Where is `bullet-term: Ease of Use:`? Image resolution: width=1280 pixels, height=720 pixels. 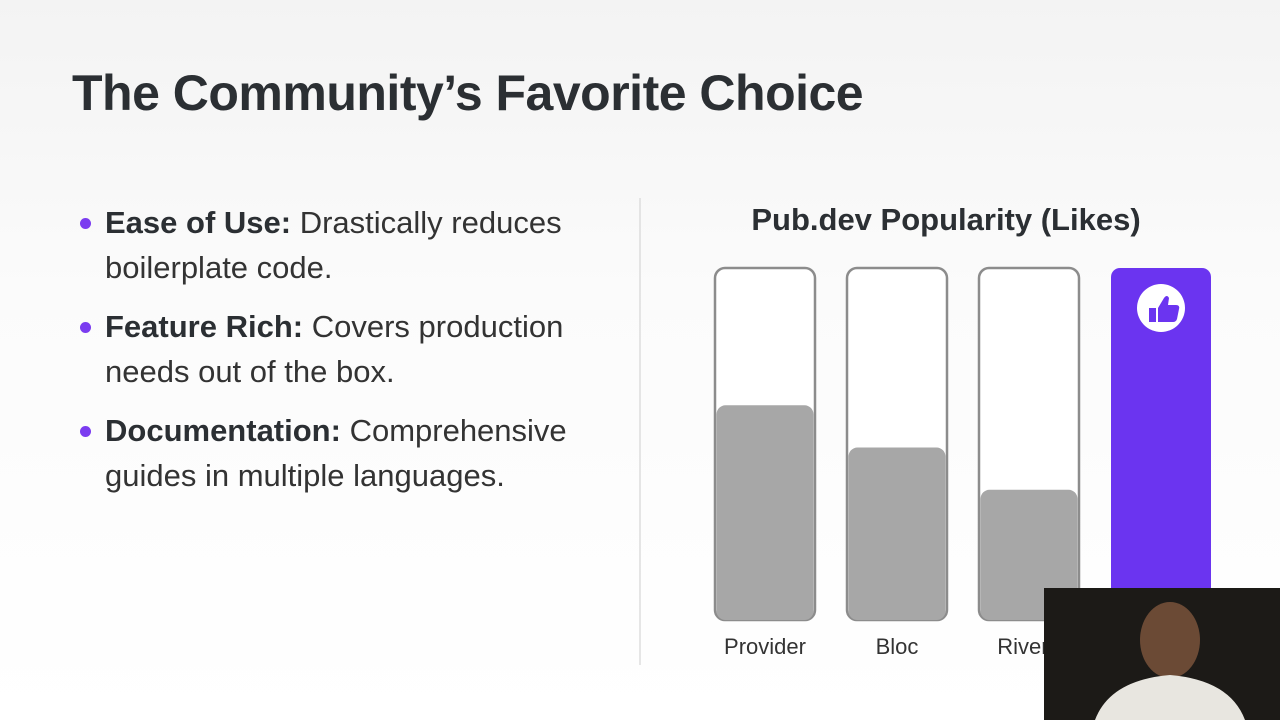 bullet-term: Ease of Use: is located at coordinates (198, 222).